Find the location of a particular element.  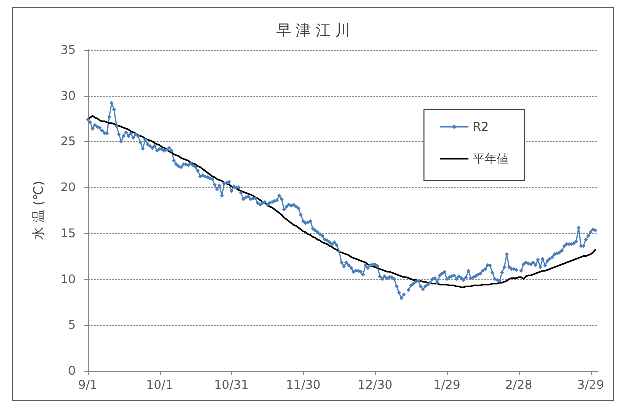

y-tick-label: 15 is located at coordinates (68, 233).